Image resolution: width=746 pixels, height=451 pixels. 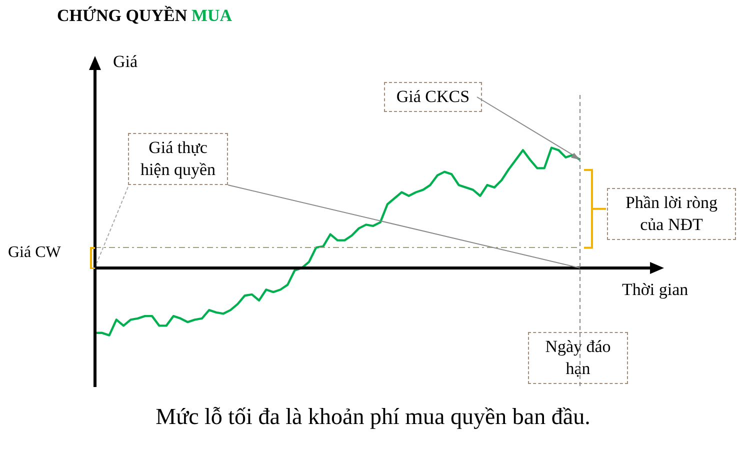 I want to click on ref-line-label: Giá CW, so click(x=34, y=253).